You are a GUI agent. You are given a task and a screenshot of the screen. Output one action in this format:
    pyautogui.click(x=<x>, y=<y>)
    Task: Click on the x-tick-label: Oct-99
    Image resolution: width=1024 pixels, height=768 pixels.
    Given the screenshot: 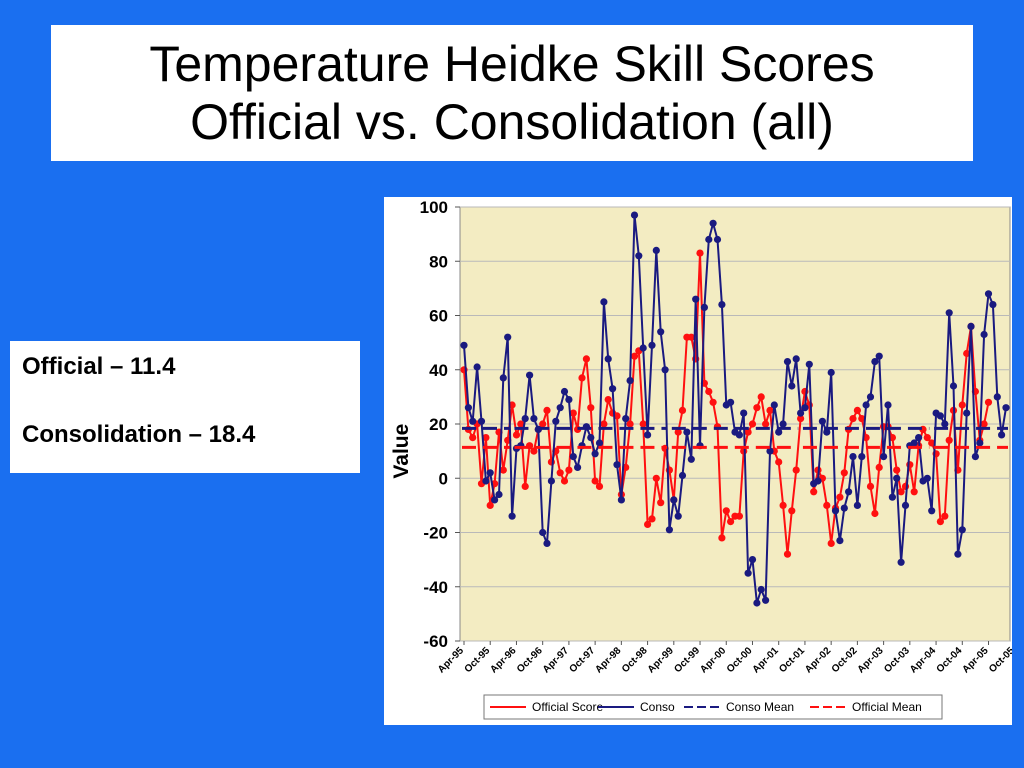 What is the action you would take?
    pyautogui.click(x=687, y=660)
    